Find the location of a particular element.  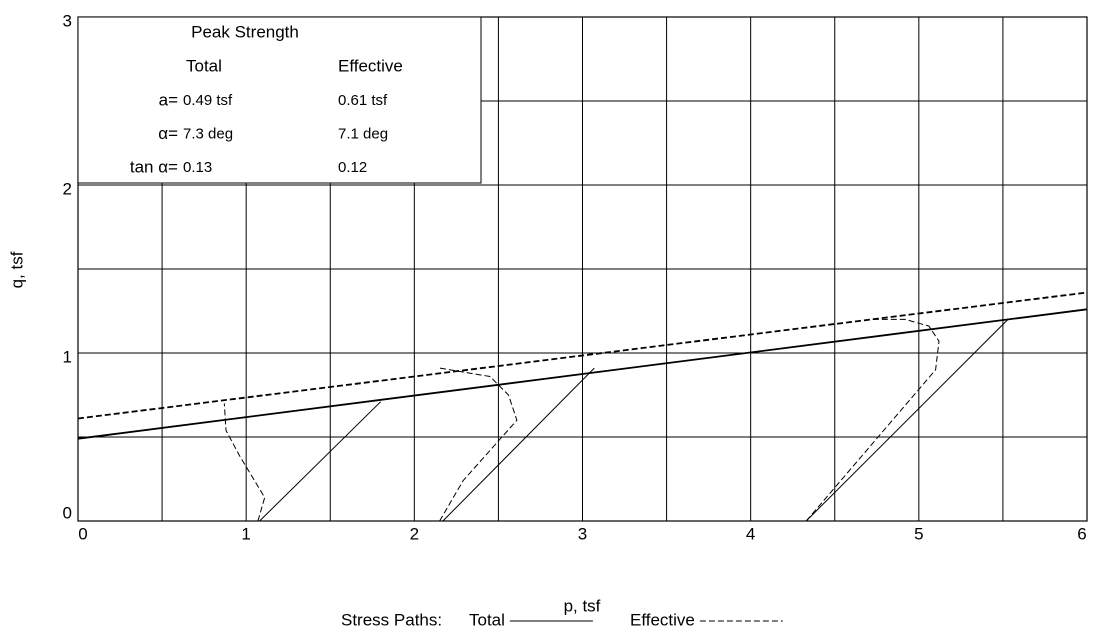

summary-value: 0.49 tsf is located at coordinates (208, 100).